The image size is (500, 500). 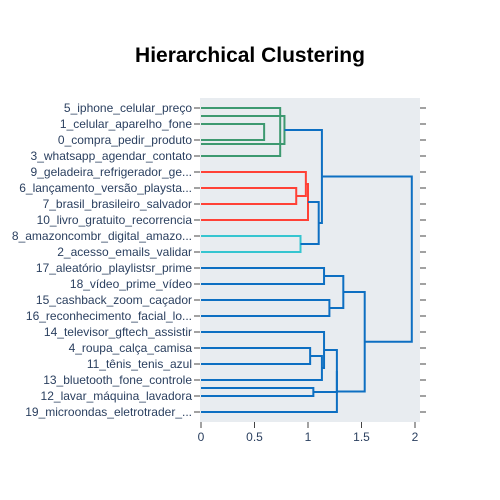 What do you see at coordinates (117, 380) in the screenshot?
I see `leaf-label: 13_bluetooth_fone_controle` at bounding box center [117, 380].